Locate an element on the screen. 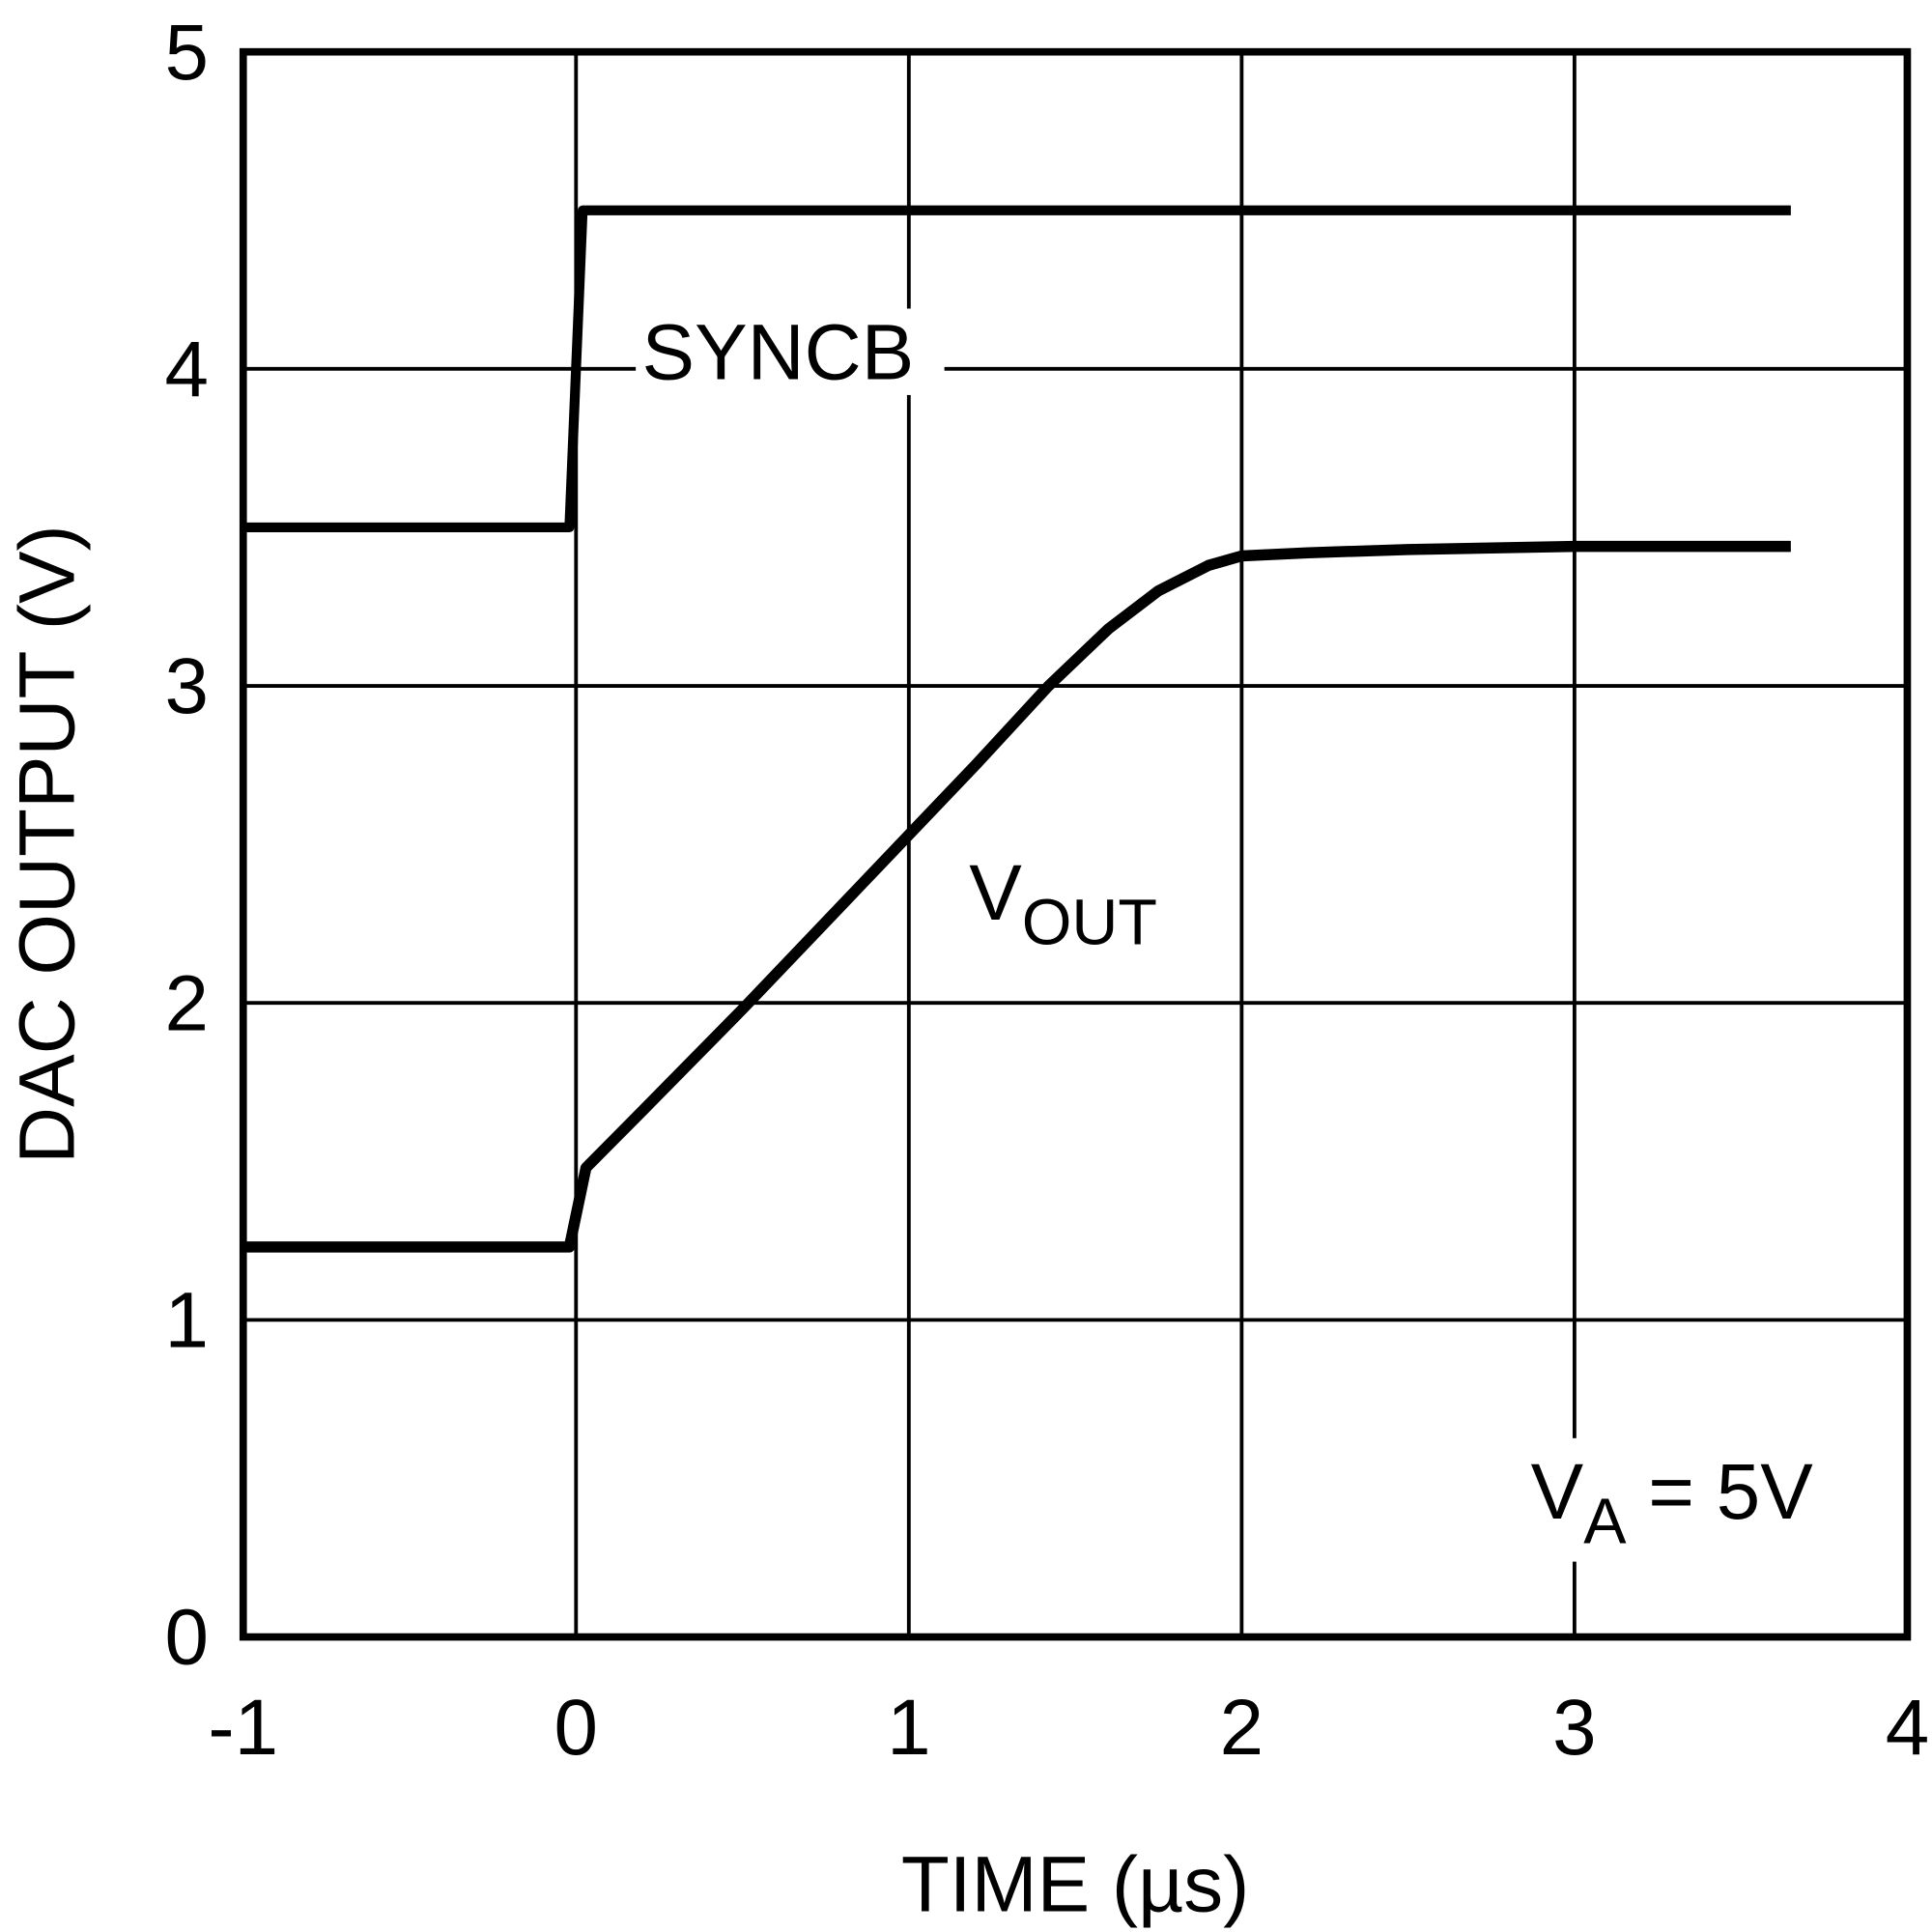 The image size is (1932, 1932). y-tick-label: 2 is located at coordinates (186, 1003).